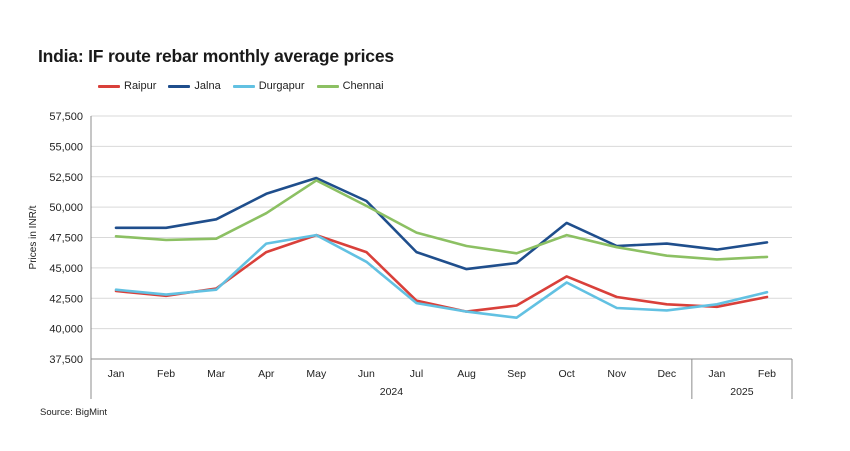 Image resolution: width=850 pixels, height=451 pixels. What do you see at coordinates (516, 374) in the screenshot?
I see `x-tick-label: Sep` at bounding box center [516, 374].